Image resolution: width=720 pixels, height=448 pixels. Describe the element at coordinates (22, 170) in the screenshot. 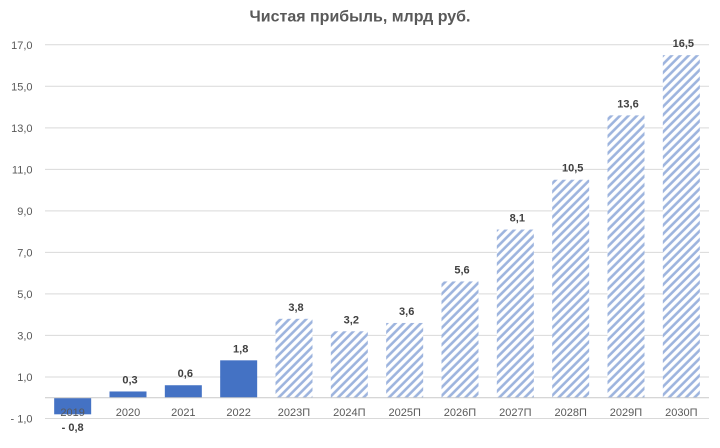

I see `svg-text: 11,0` at that location.